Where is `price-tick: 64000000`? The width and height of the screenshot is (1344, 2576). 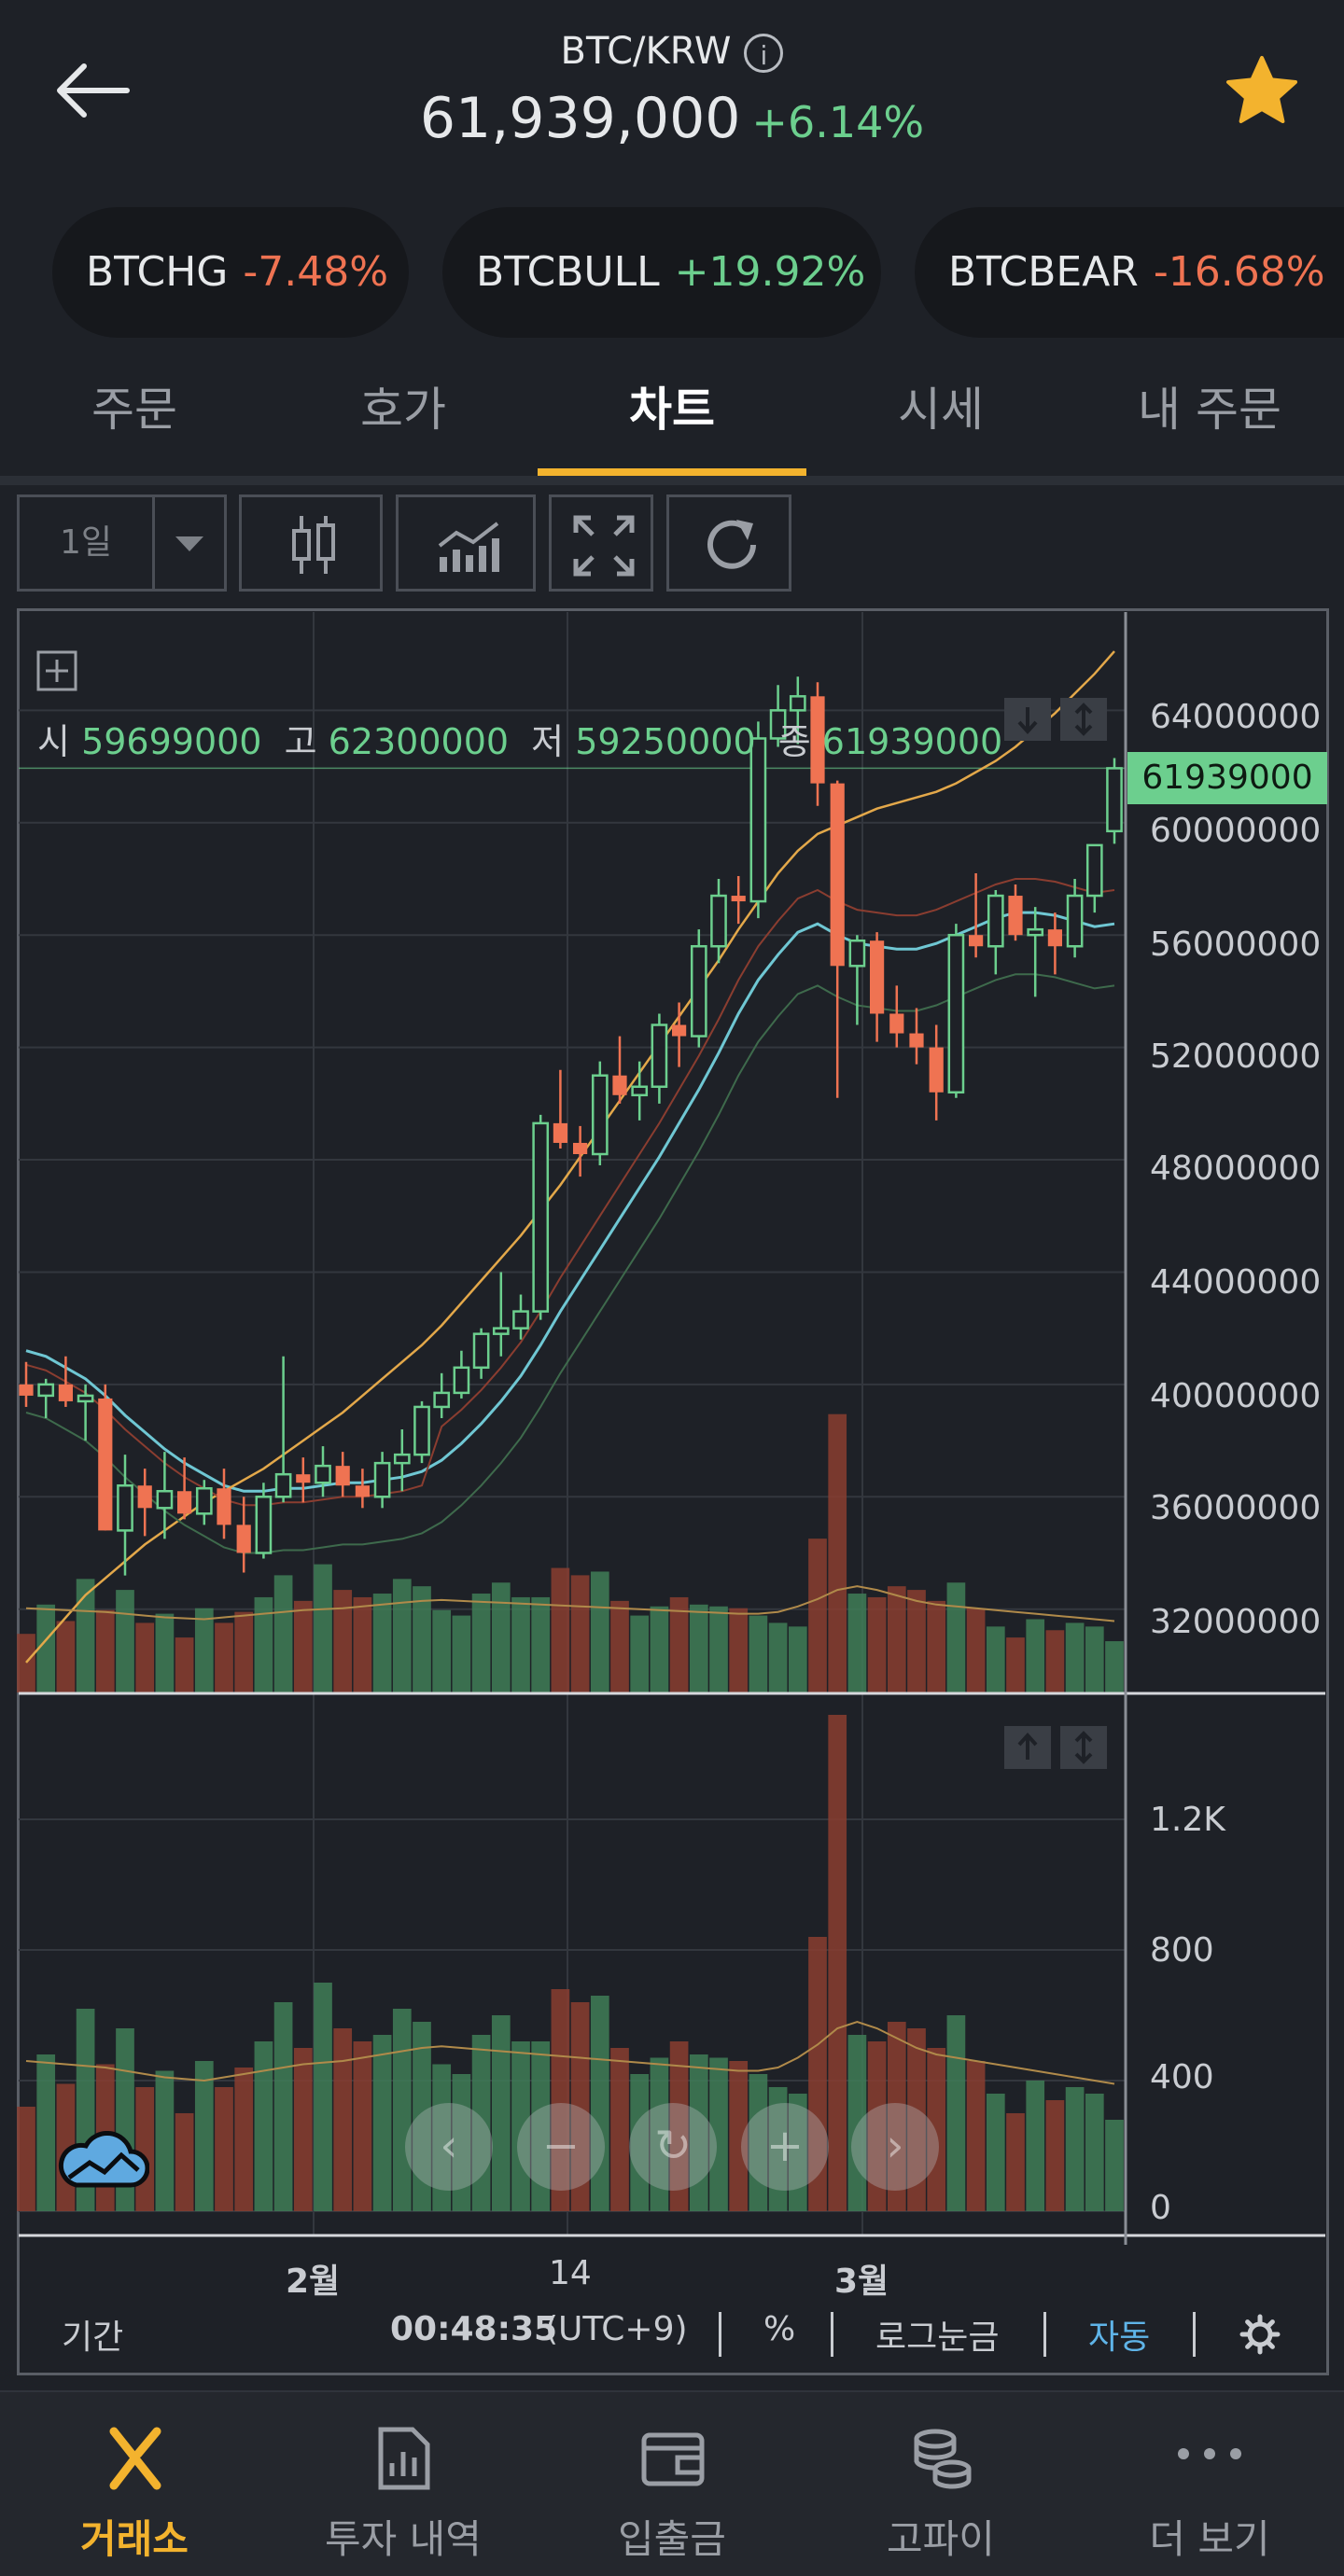 price-tick: 64000000 is located at coordinates (1236, 717).